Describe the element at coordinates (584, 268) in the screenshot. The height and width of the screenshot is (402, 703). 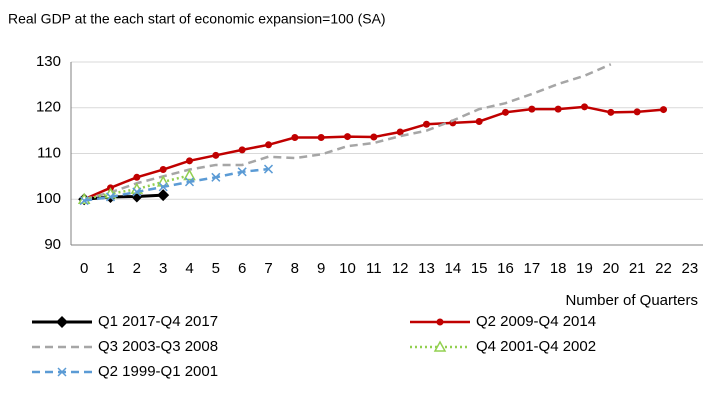
I see `x-tick-label: 19` at that location.